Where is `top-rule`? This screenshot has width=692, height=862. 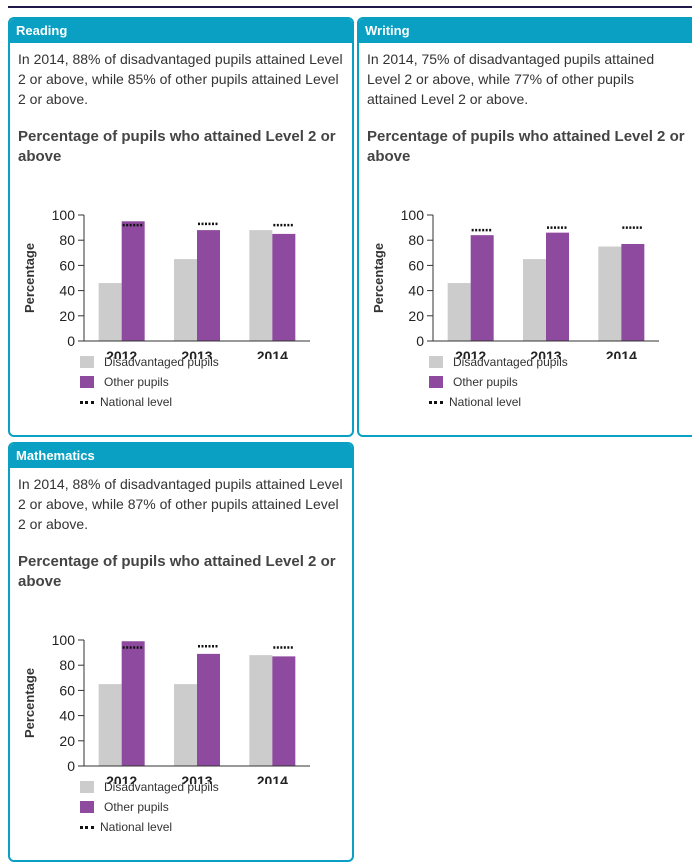
top-rule is located at coordinates (350, 7).